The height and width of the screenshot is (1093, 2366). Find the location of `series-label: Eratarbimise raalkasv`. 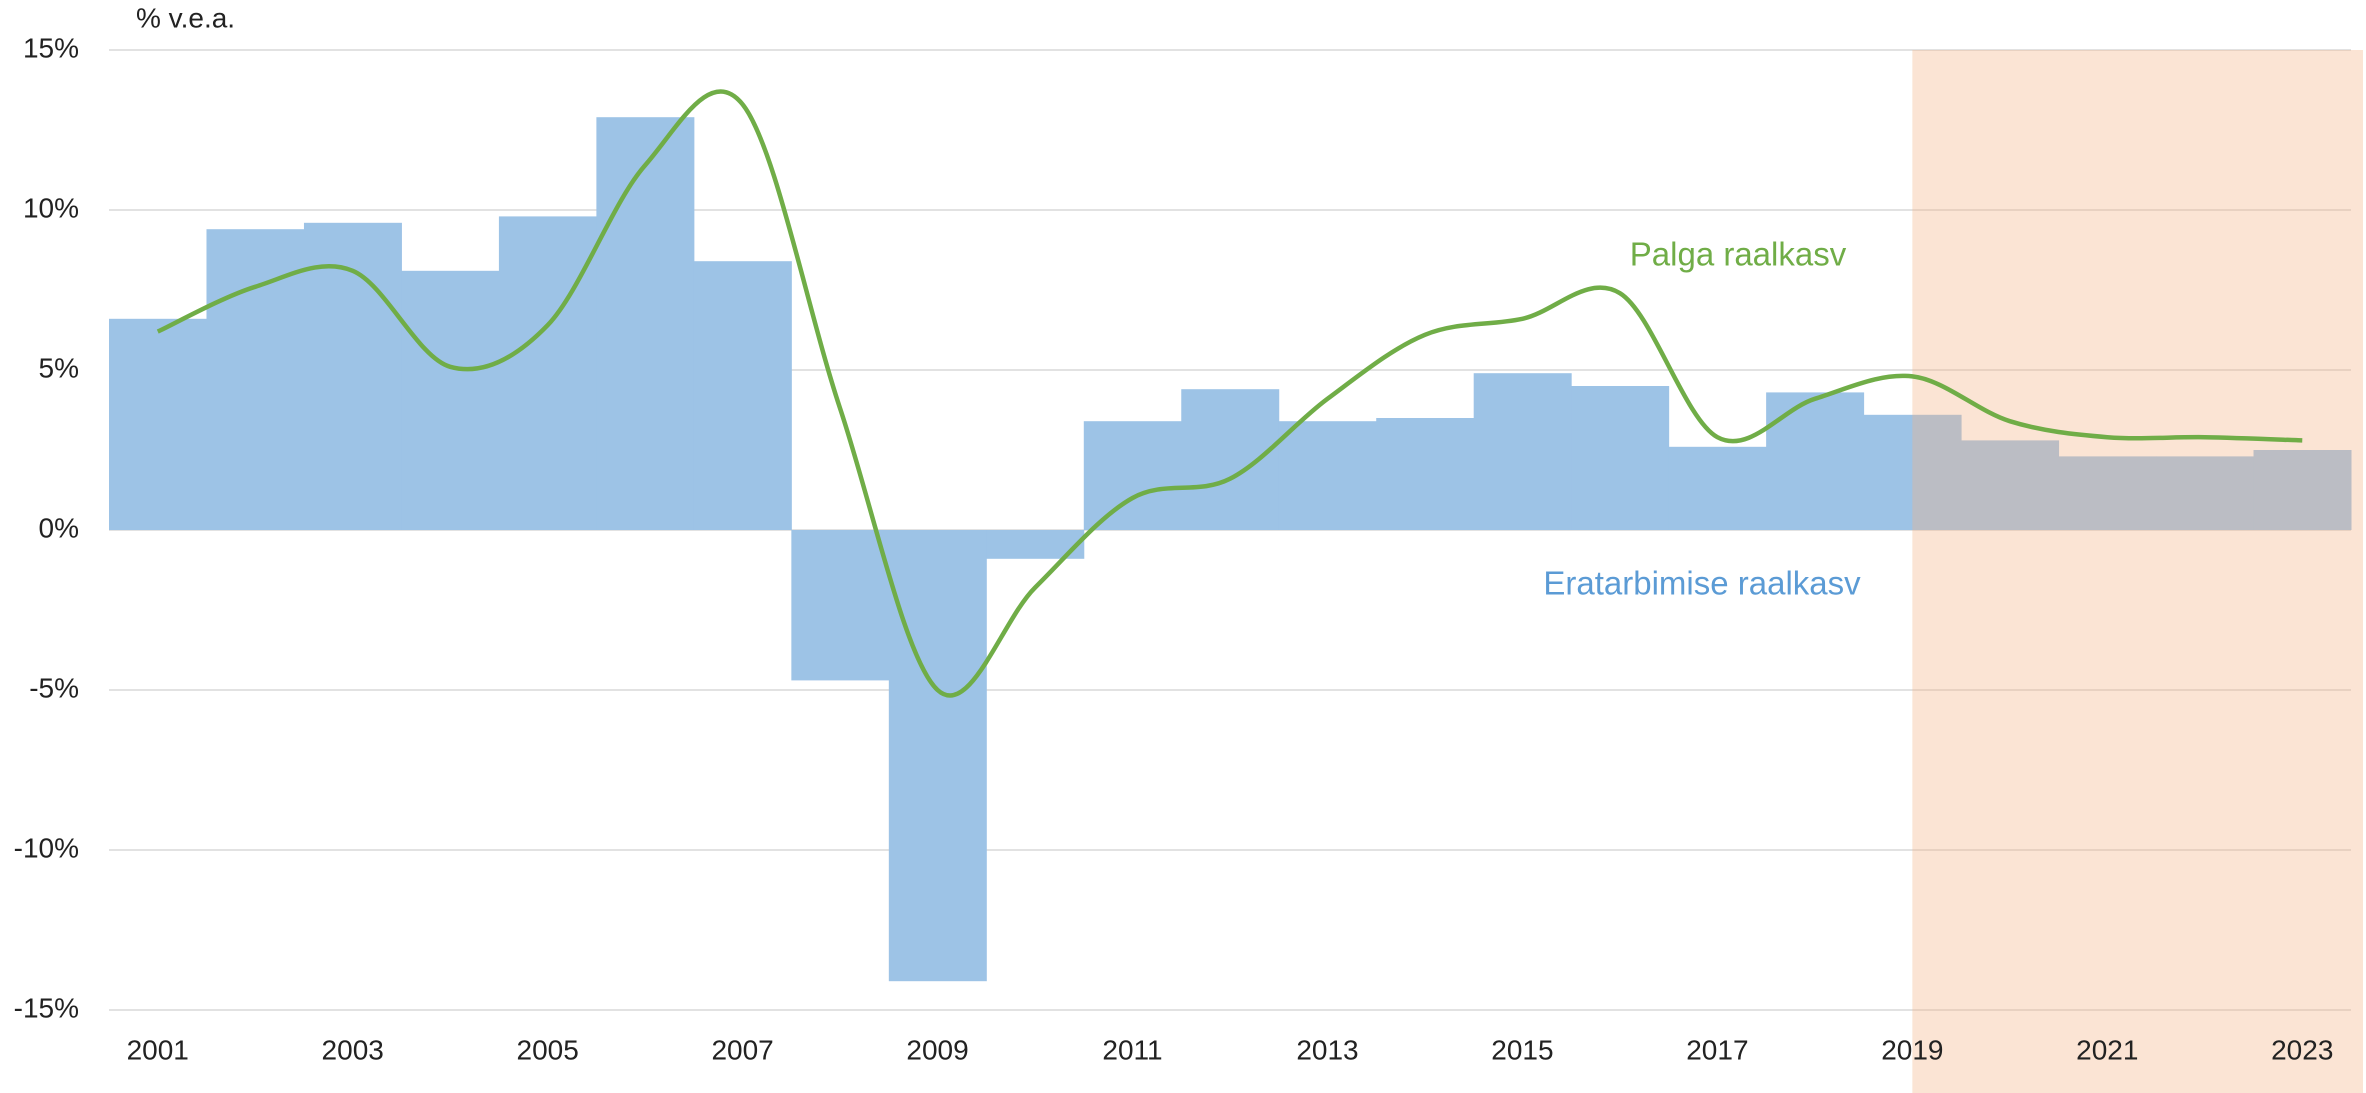

series-label: Eratarbimise raalkasv is located at coordinates (1702, 583).